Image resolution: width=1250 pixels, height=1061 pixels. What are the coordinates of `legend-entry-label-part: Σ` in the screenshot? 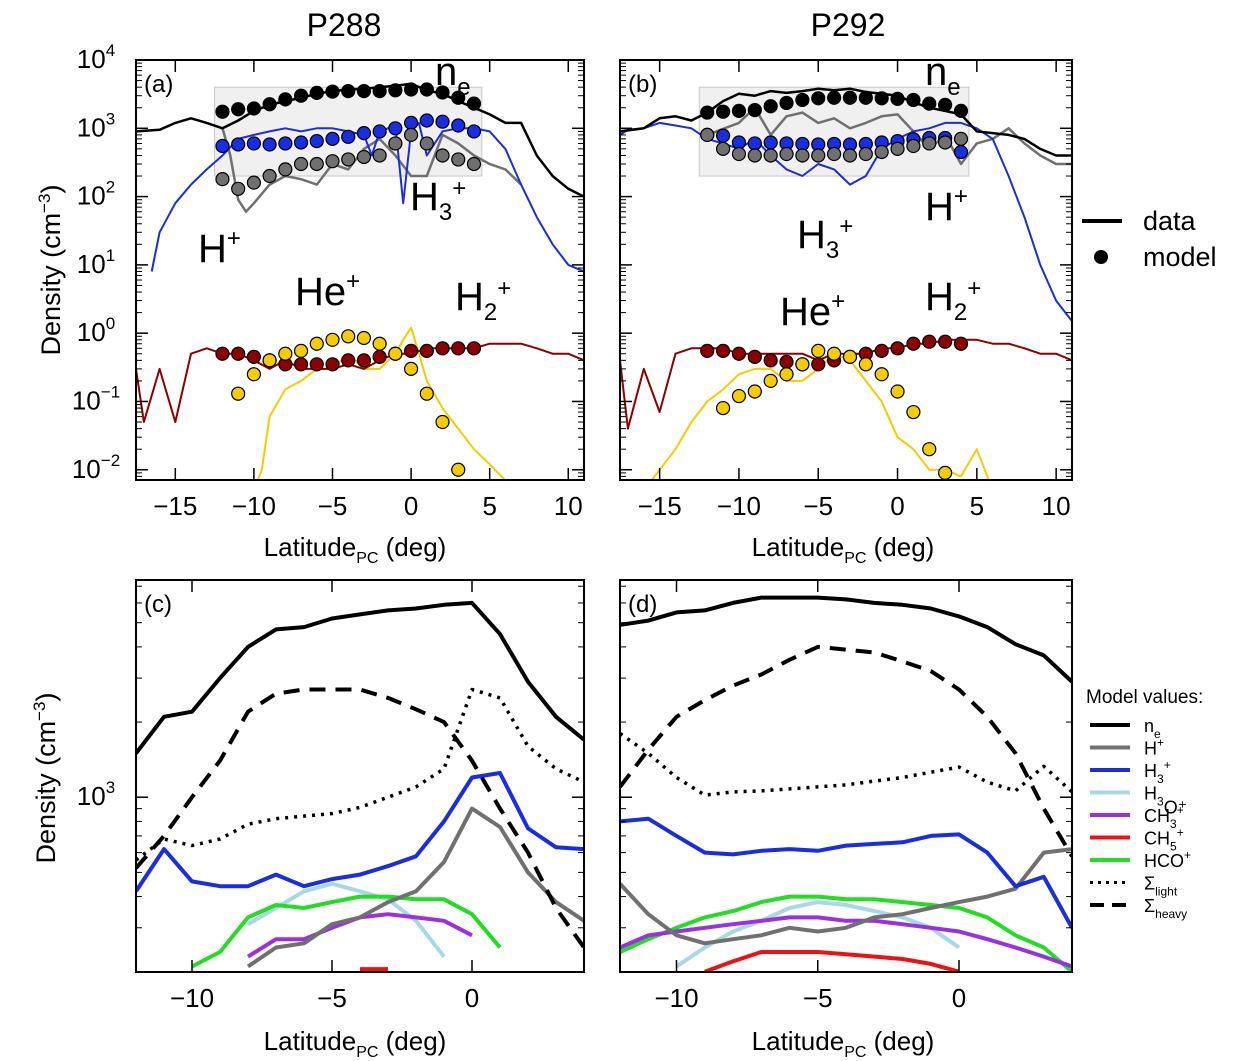 It's located at (1149, 906).